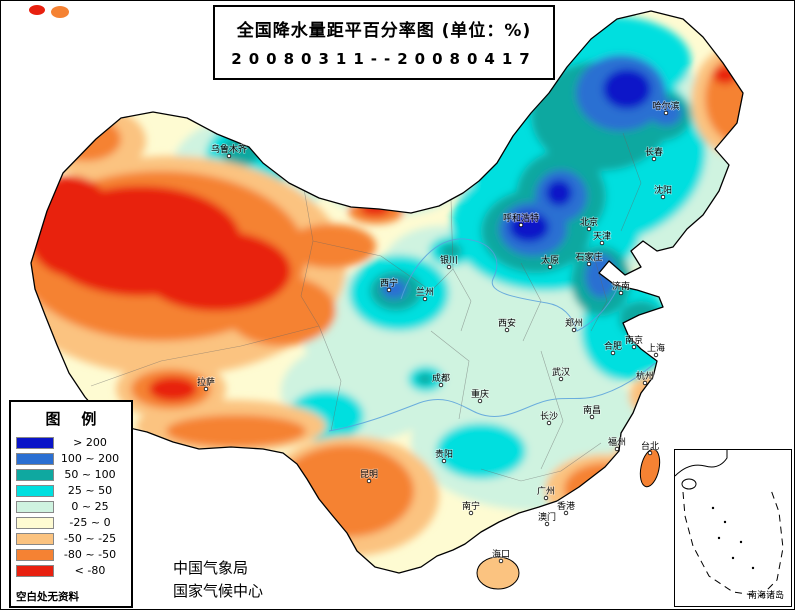 Image resolution: width=795 pixels, height=610 pixels. I want to click on city-marker: 南京, so click(634, 341).